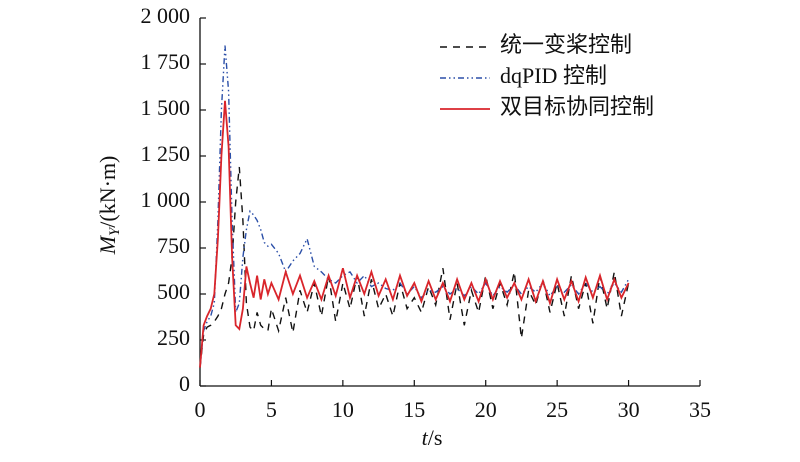 The height and width of the screenshot is (462, 800). Describe the element at coordinates (414, 409) in the screenshot. I see `x-tick-label: 15` at that location.